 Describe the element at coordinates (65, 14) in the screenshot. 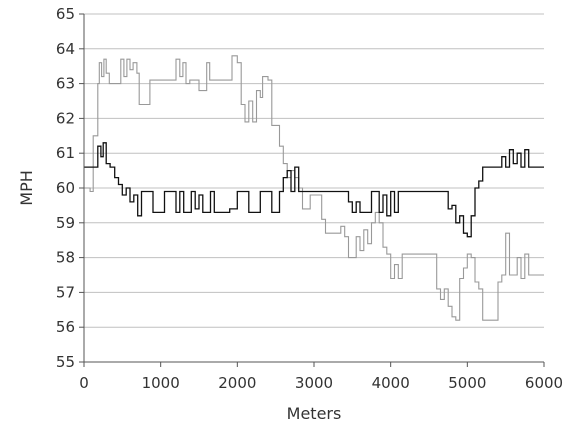

I see `y-tick-label: 65` at that location.